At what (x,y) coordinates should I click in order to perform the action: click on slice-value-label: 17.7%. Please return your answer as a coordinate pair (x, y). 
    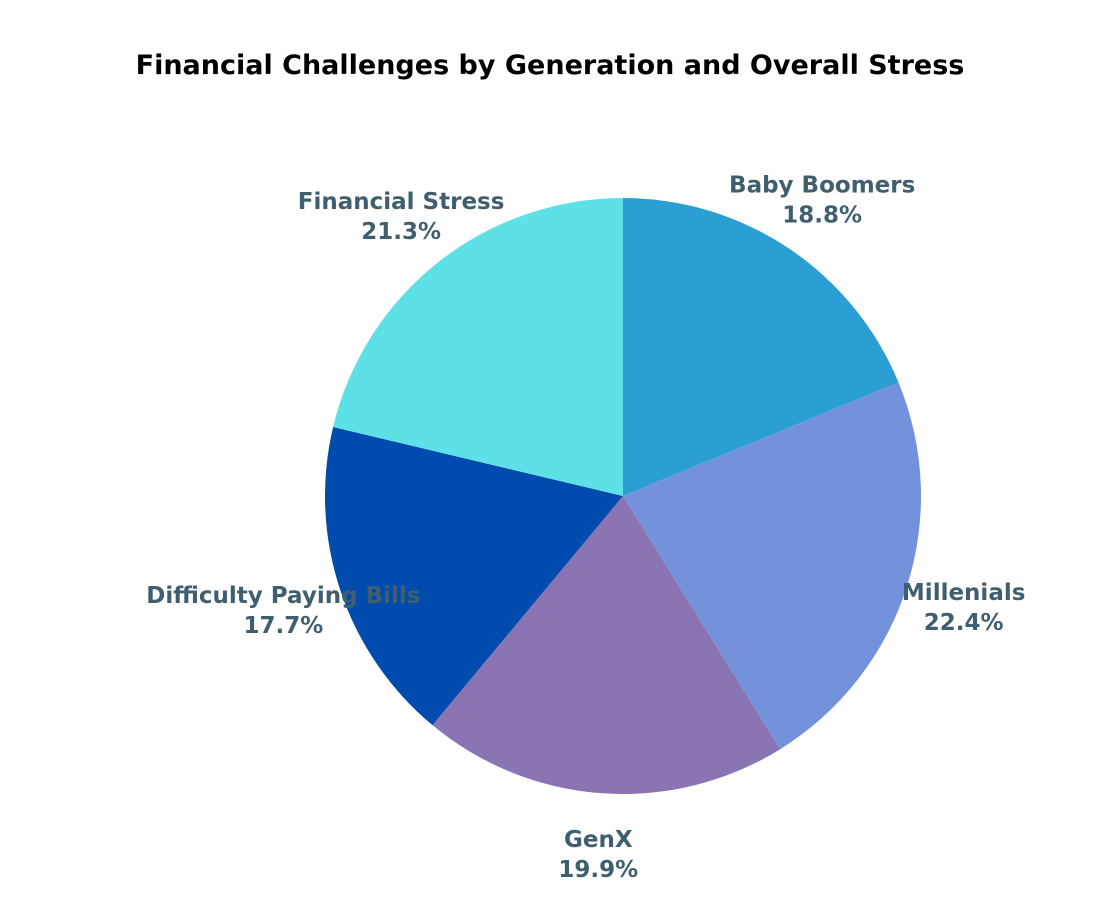
    Looking at the image, I should click on (283, 626).